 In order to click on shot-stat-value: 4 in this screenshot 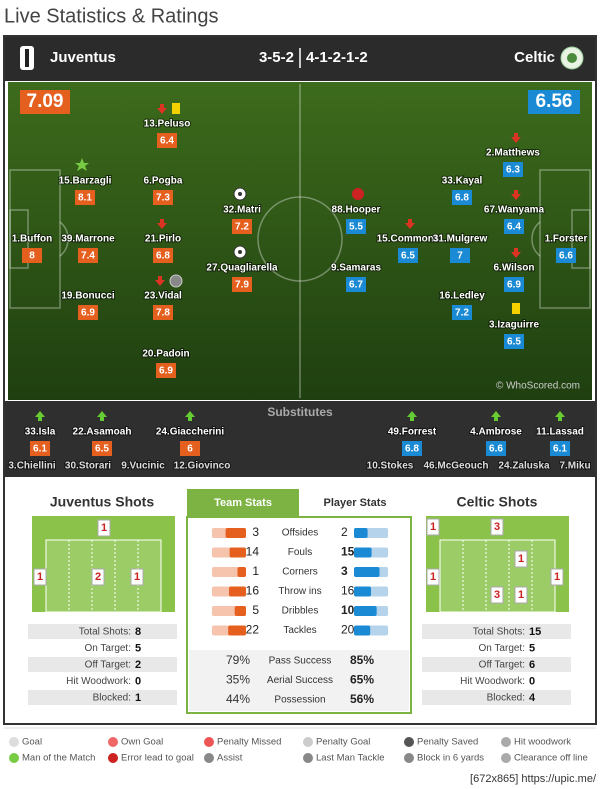, I will do `click(532, 698)`.